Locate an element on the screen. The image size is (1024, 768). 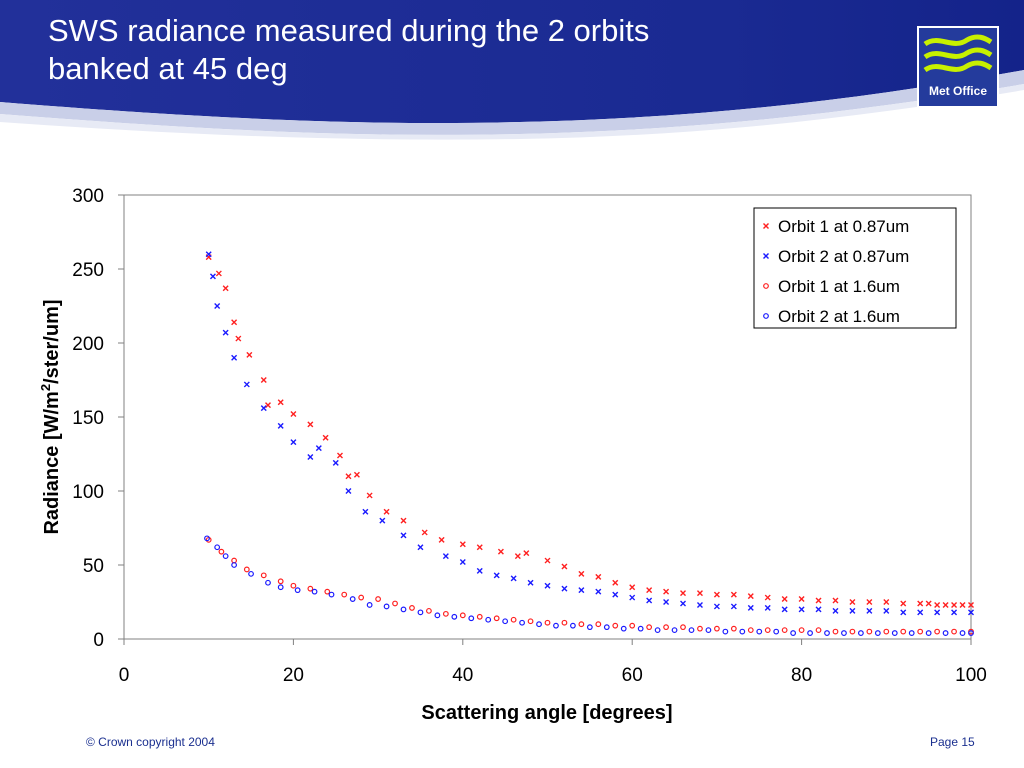
legend-box is located at coordinates (855, 268).